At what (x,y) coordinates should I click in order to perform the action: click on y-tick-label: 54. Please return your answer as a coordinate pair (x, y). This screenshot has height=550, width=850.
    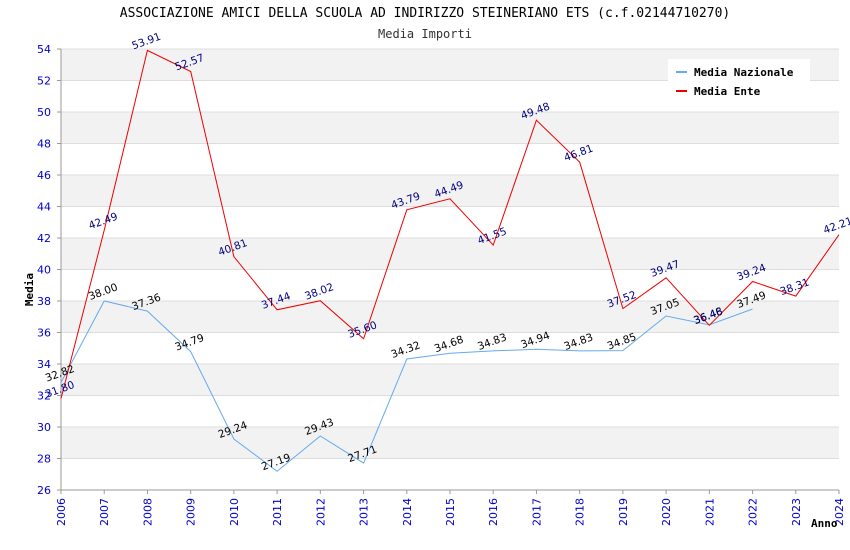
    Looking at the image, I should click on (44, 49).